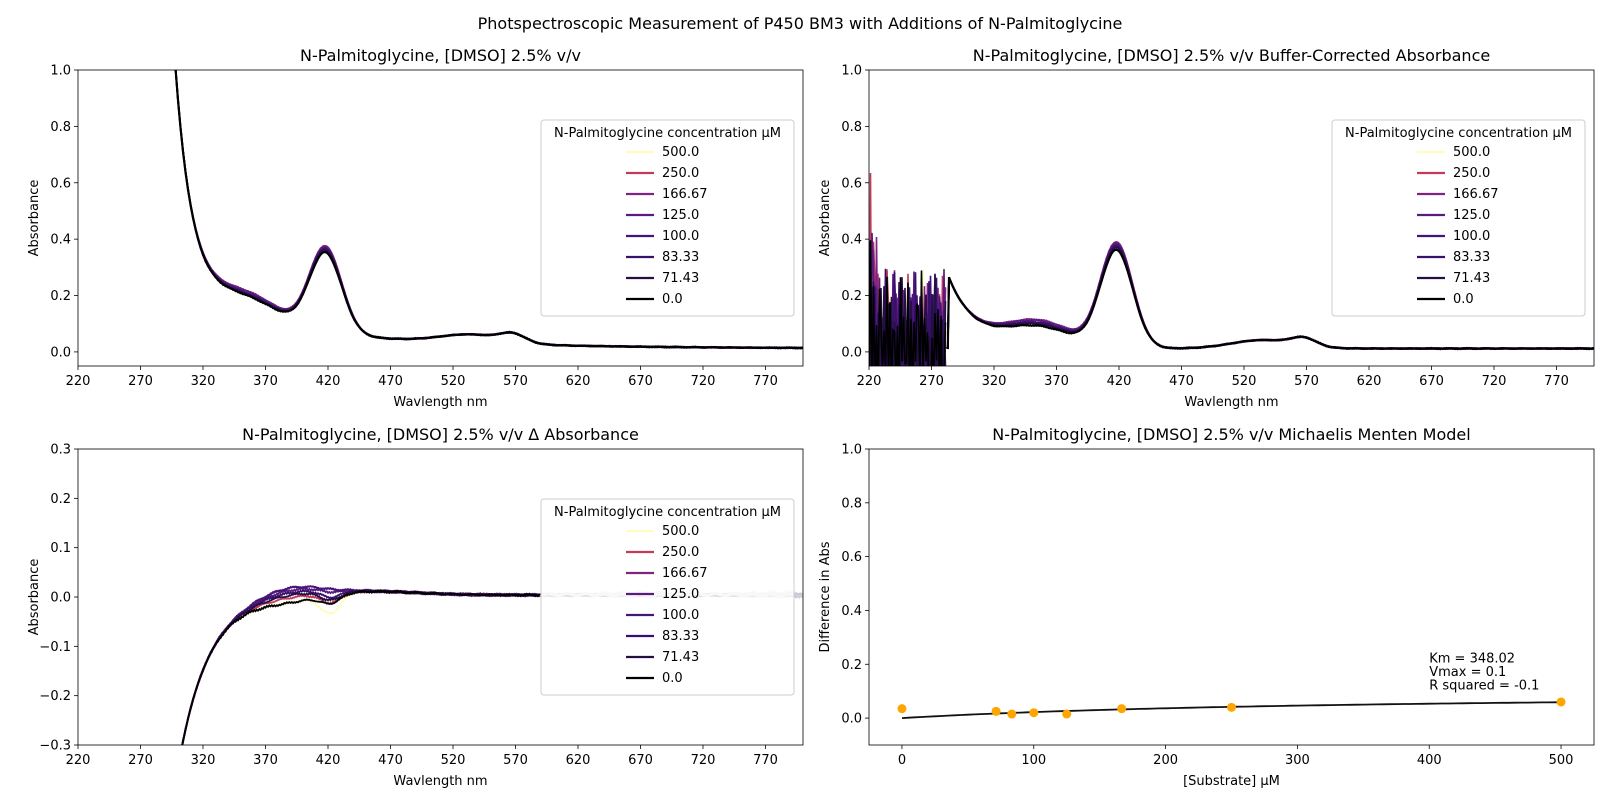 The image size is (1600, 800). What do you see at coordinates (55, 746) in the screenshot?
I see `y-tick-label: −0.3` at bounding box center [55, 746].